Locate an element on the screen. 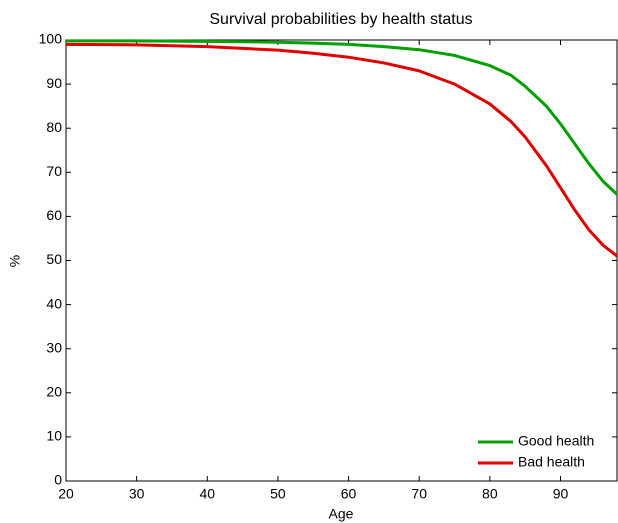 This screenshot has width=618, height=523. legend-label: Bad health is located at coordinates (551, 462).